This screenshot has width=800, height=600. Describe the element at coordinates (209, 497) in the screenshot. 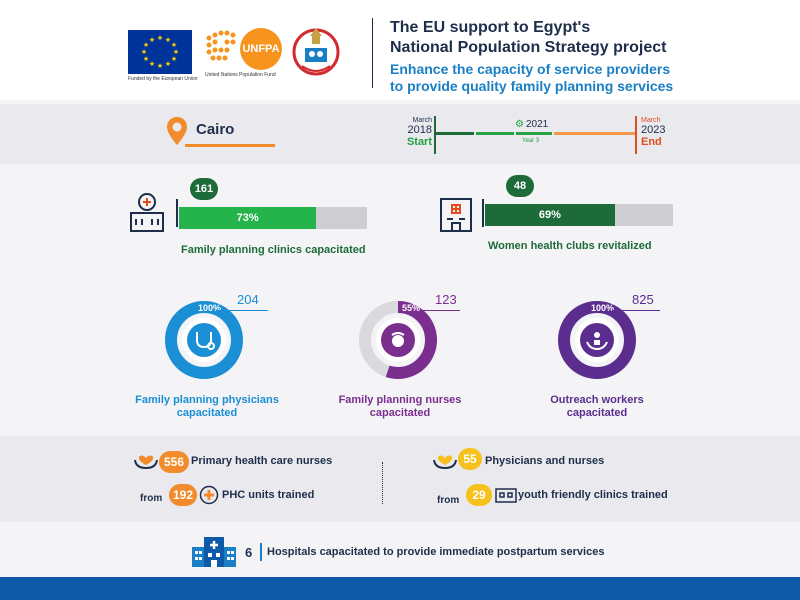

I see `phc-unit-plus-icon` at that location.